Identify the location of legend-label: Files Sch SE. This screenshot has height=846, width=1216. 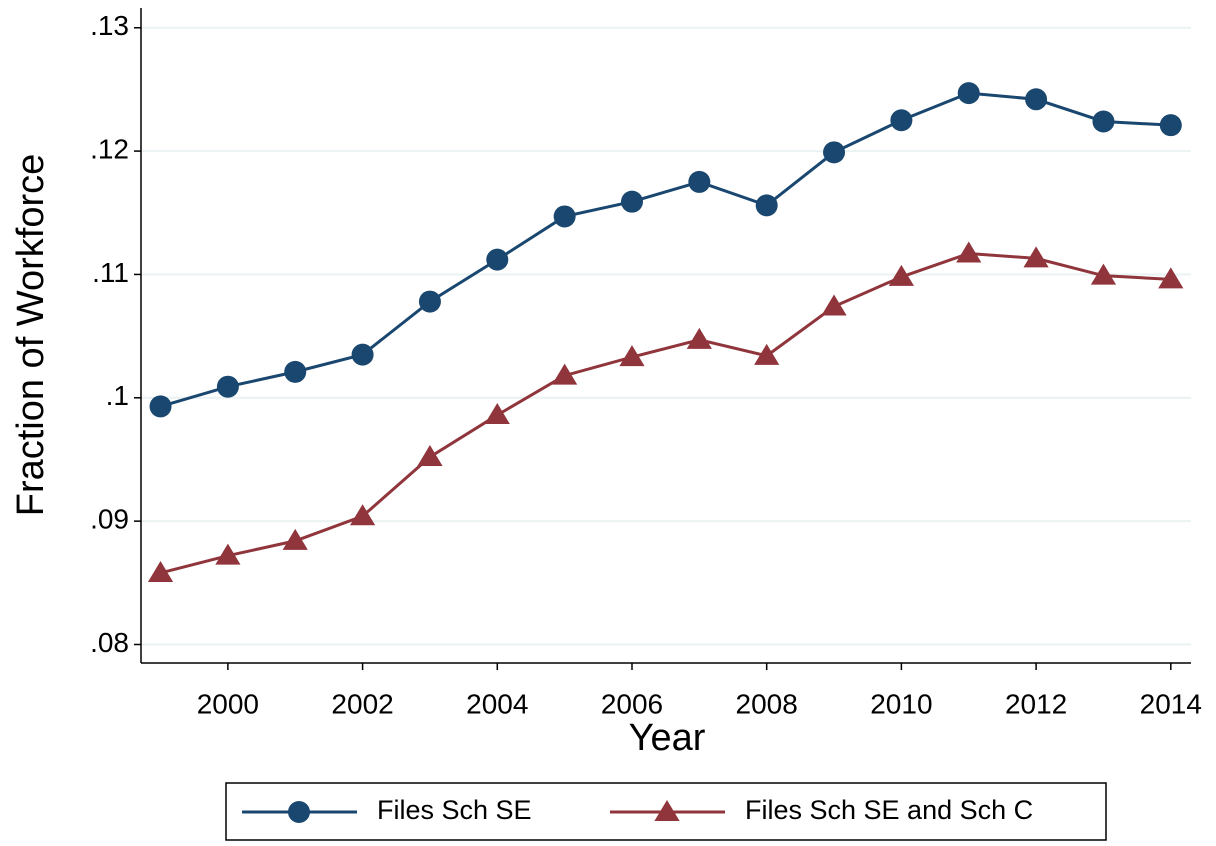
(454, 810).